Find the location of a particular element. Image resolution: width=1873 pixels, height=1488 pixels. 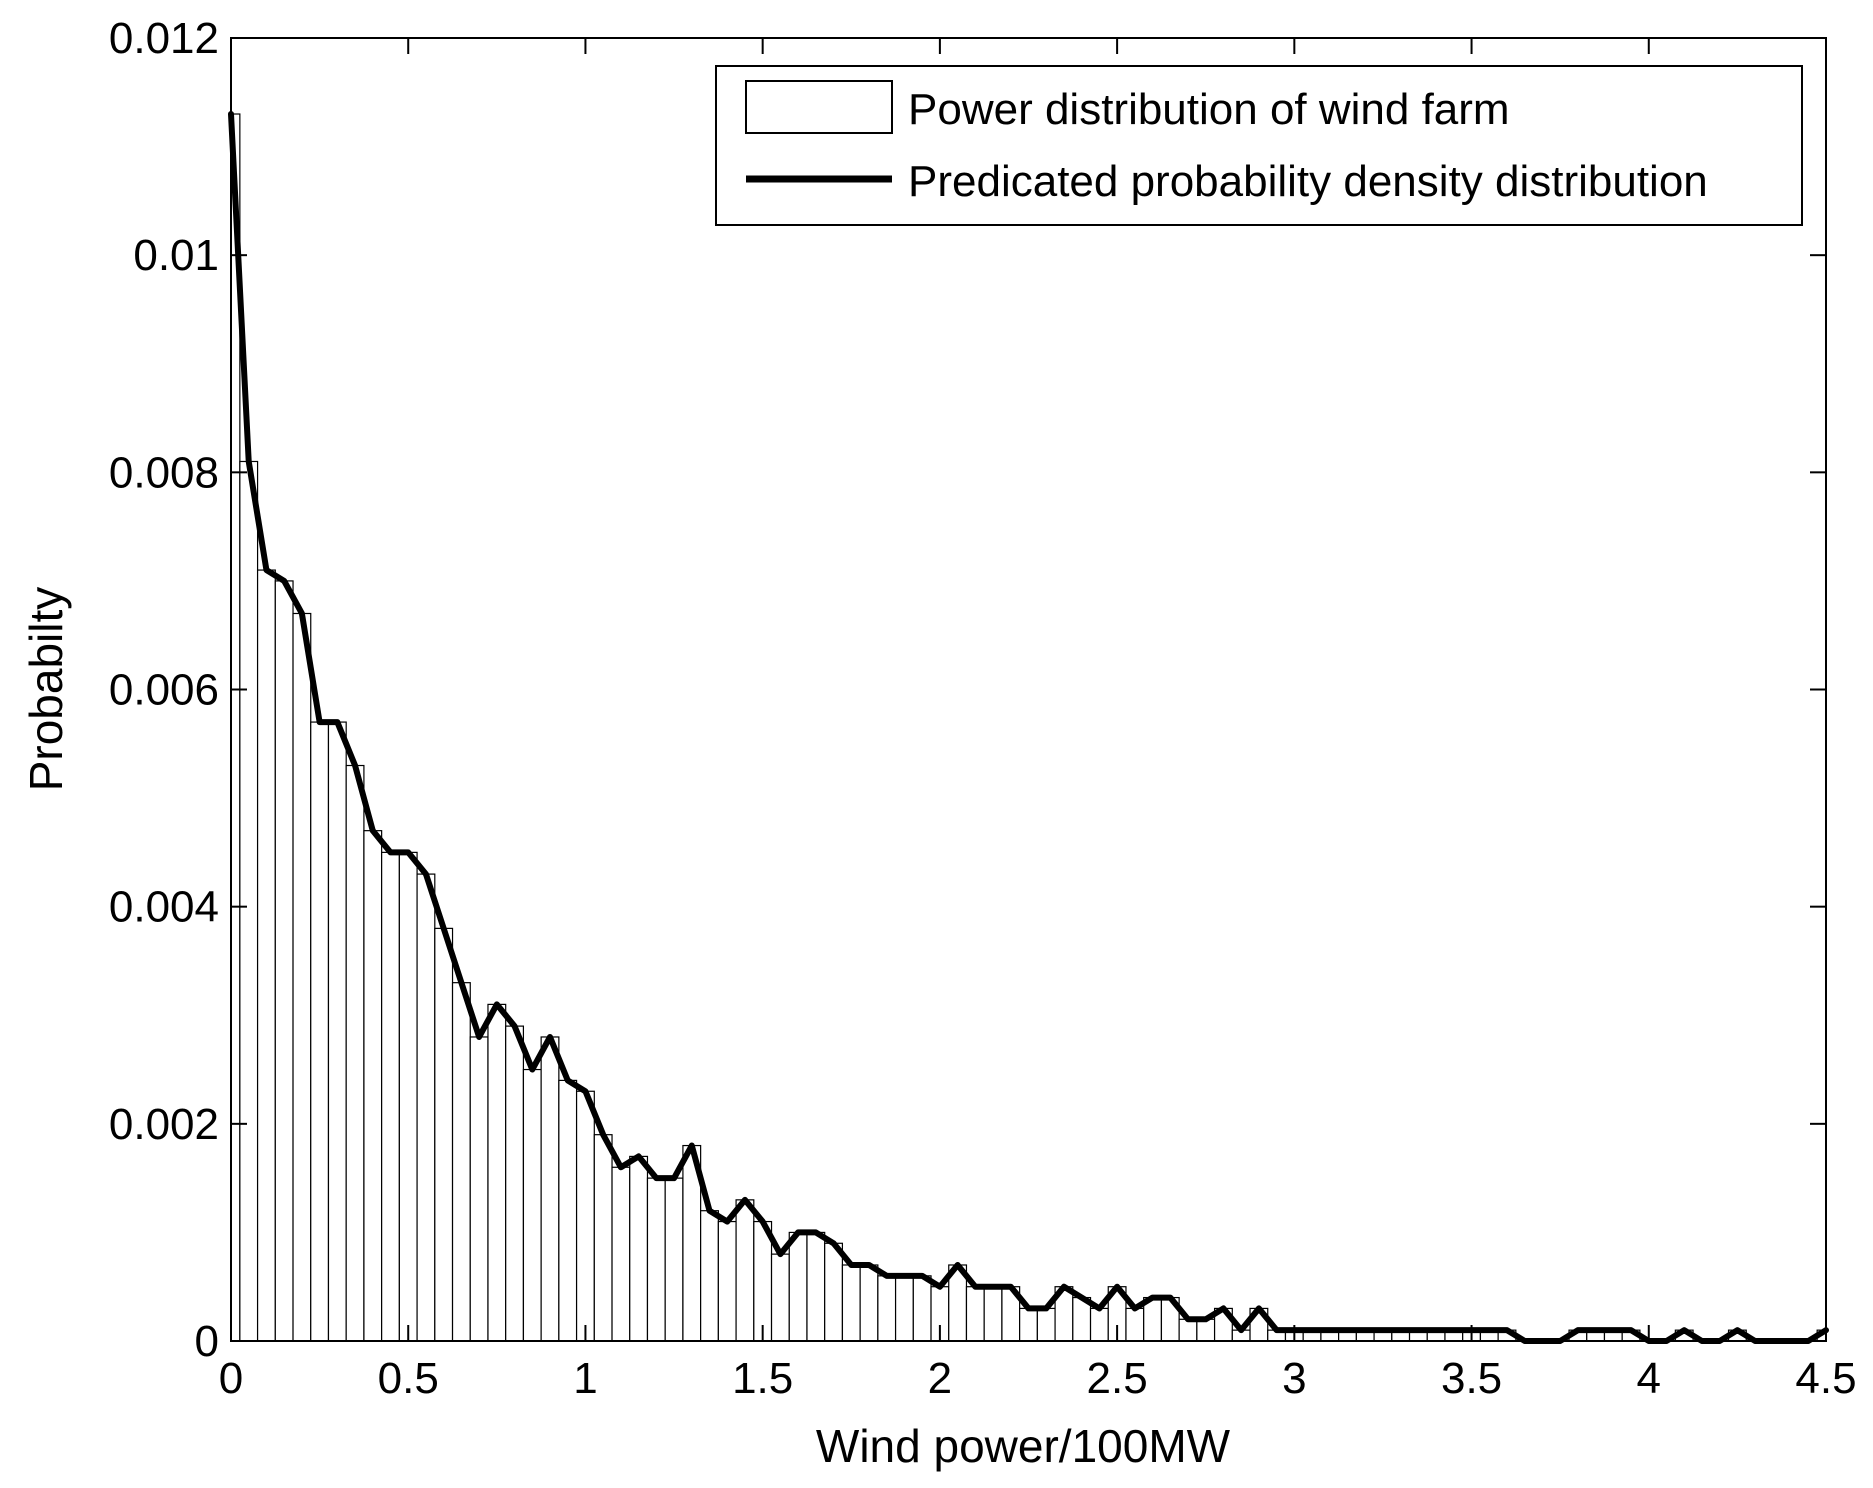

x-tick-label: 2 is located at coordinates (940, 1378).